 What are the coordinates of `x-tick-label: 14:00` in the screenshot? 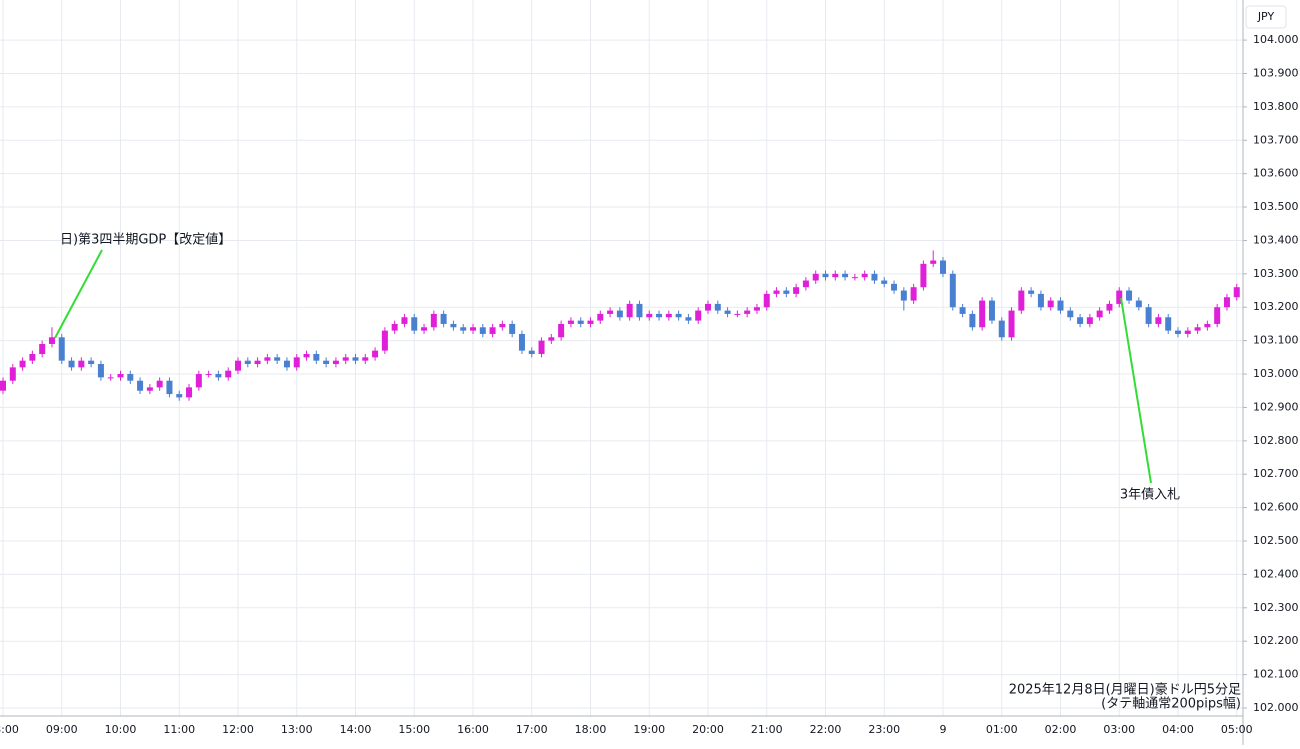 It's located at (356, 729).